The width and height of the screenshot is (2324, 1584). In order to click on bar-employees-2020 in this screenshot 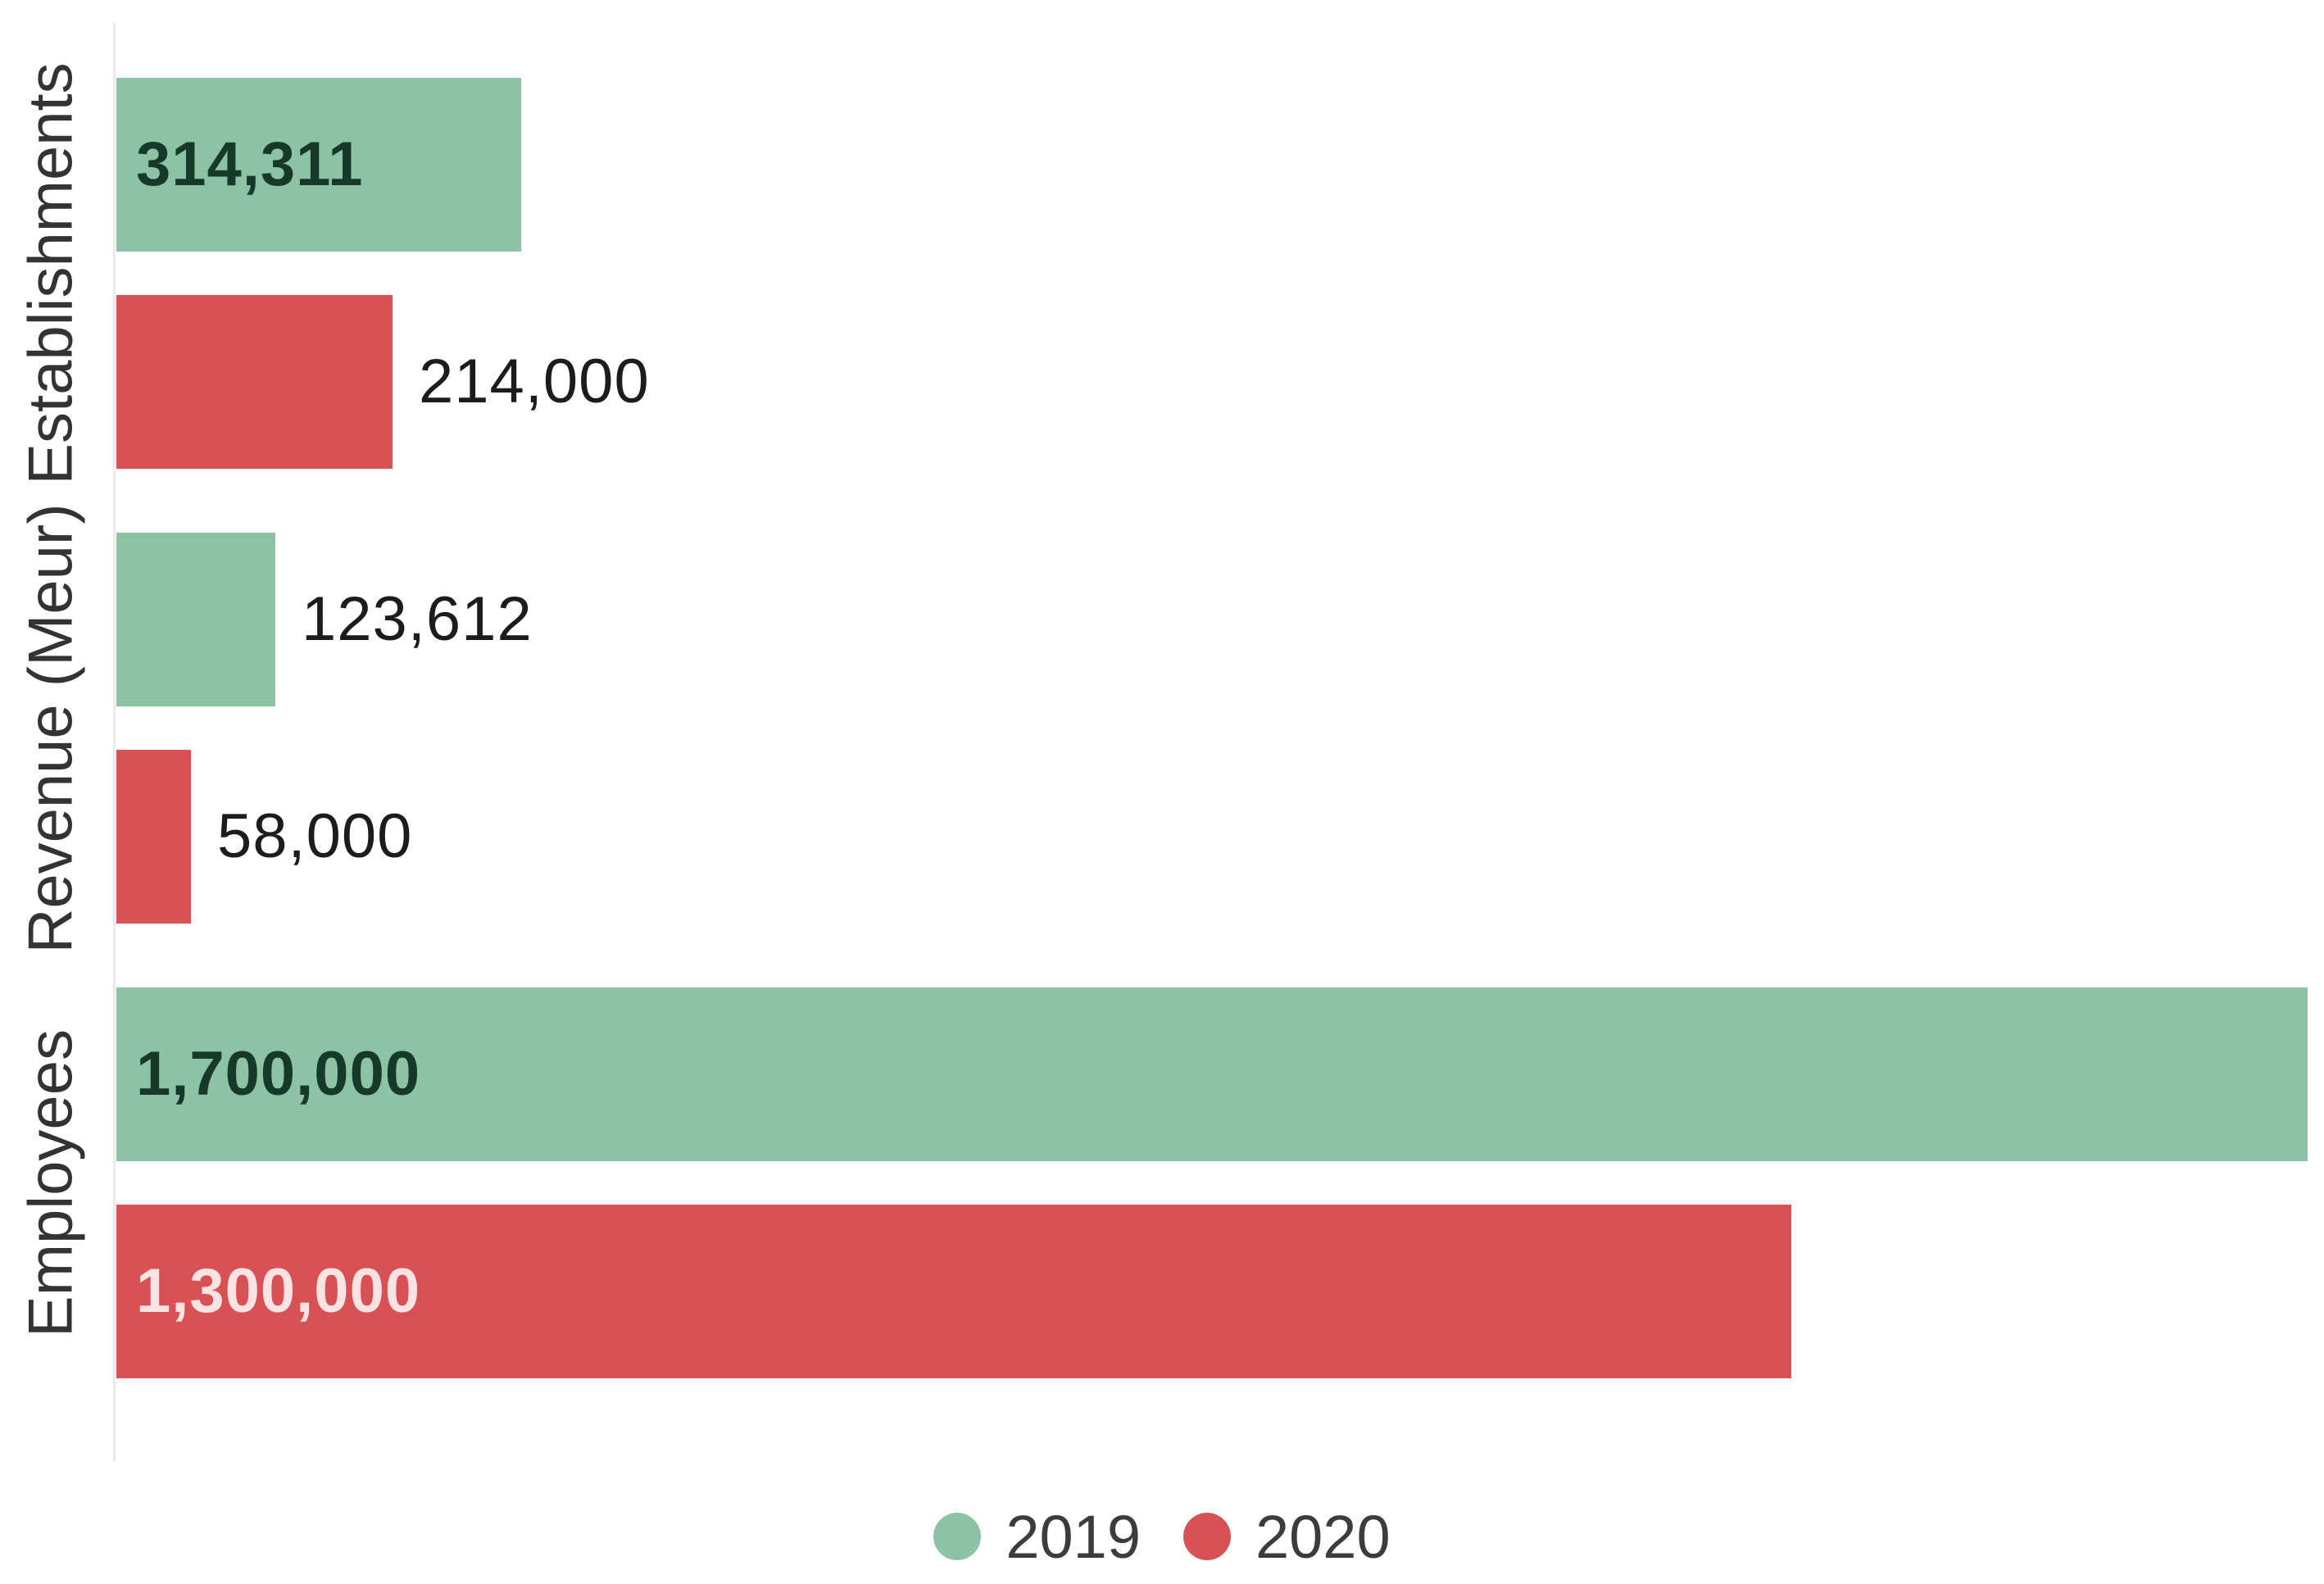, I will do `click(953, 1291)`.